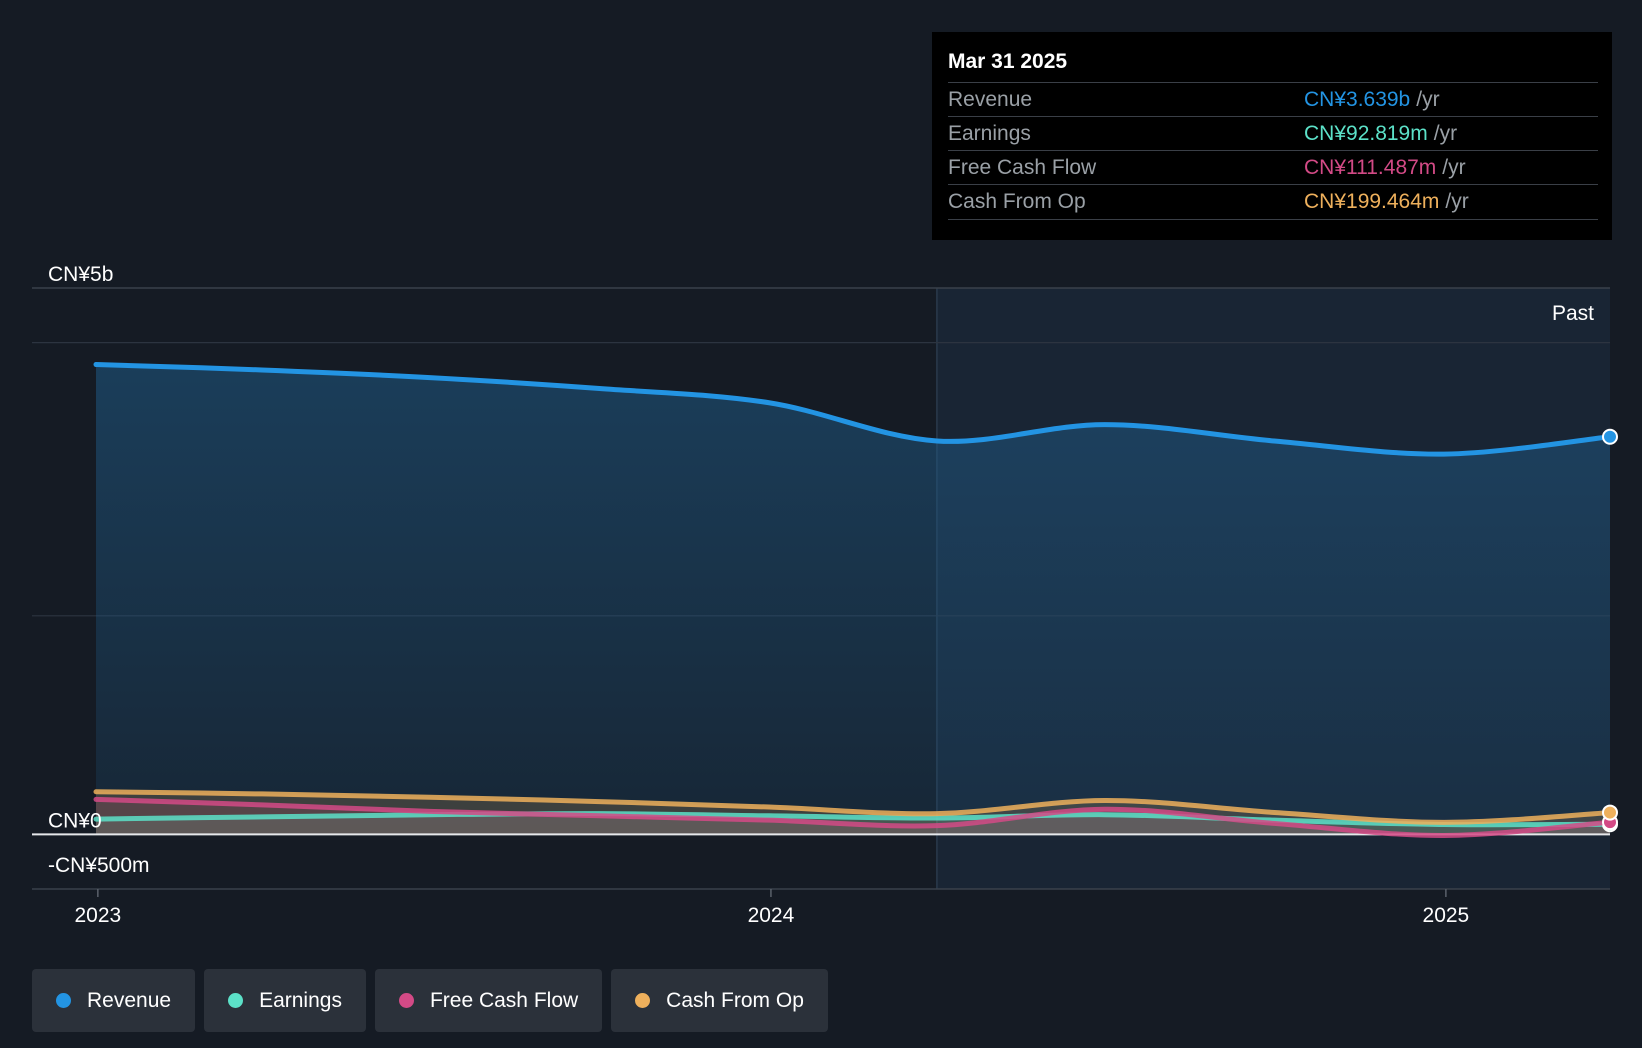 This screenshot has height=1048, width=1642. What do you see at coordinates (75, 820) in the screenshot?
I see `y-tick-label: CN¥0` at bounding box center [75, 820].